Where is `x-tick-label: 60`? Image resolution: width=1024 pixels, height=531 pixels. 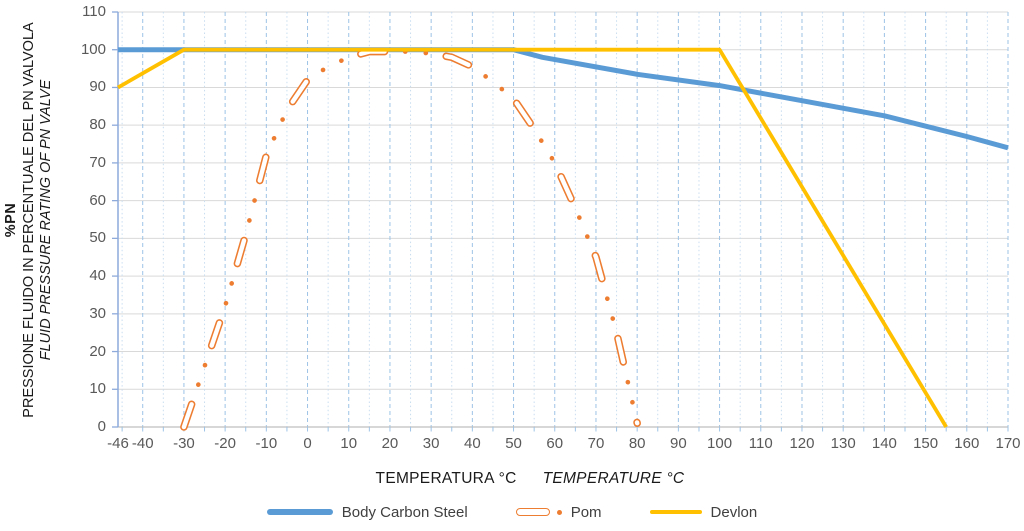
x-tick-label: 60 is located at coordinates (555, 443).